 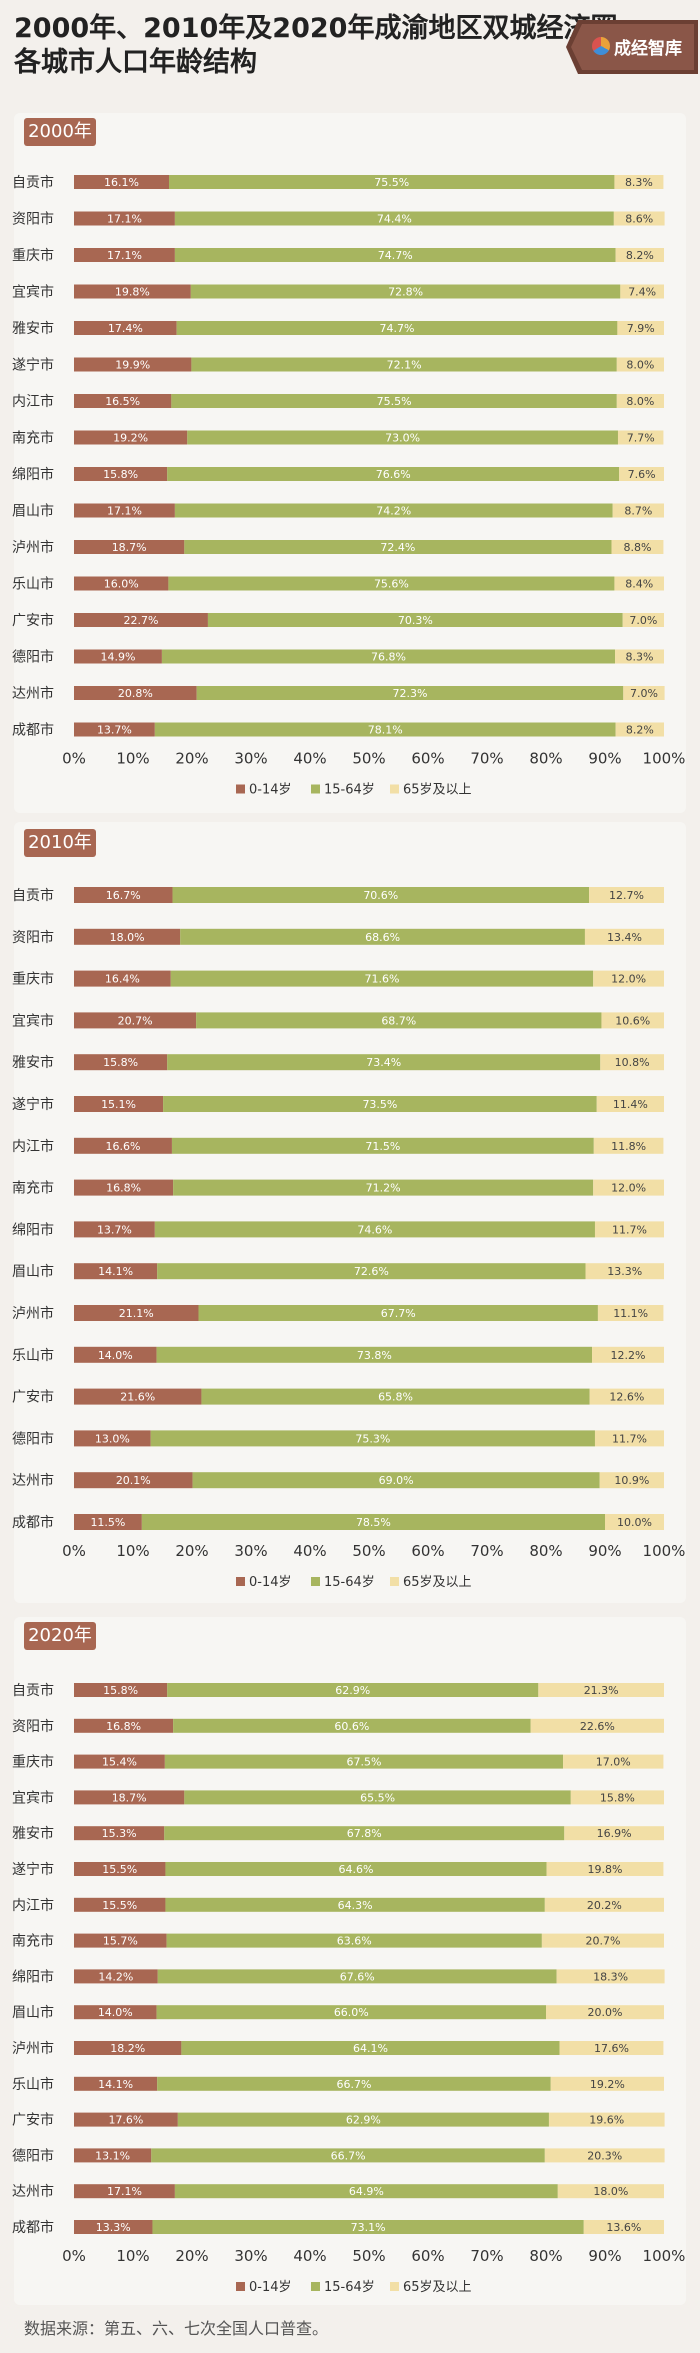 I want to click on x-tick-label: 80%, so click(x=545, y=1551).